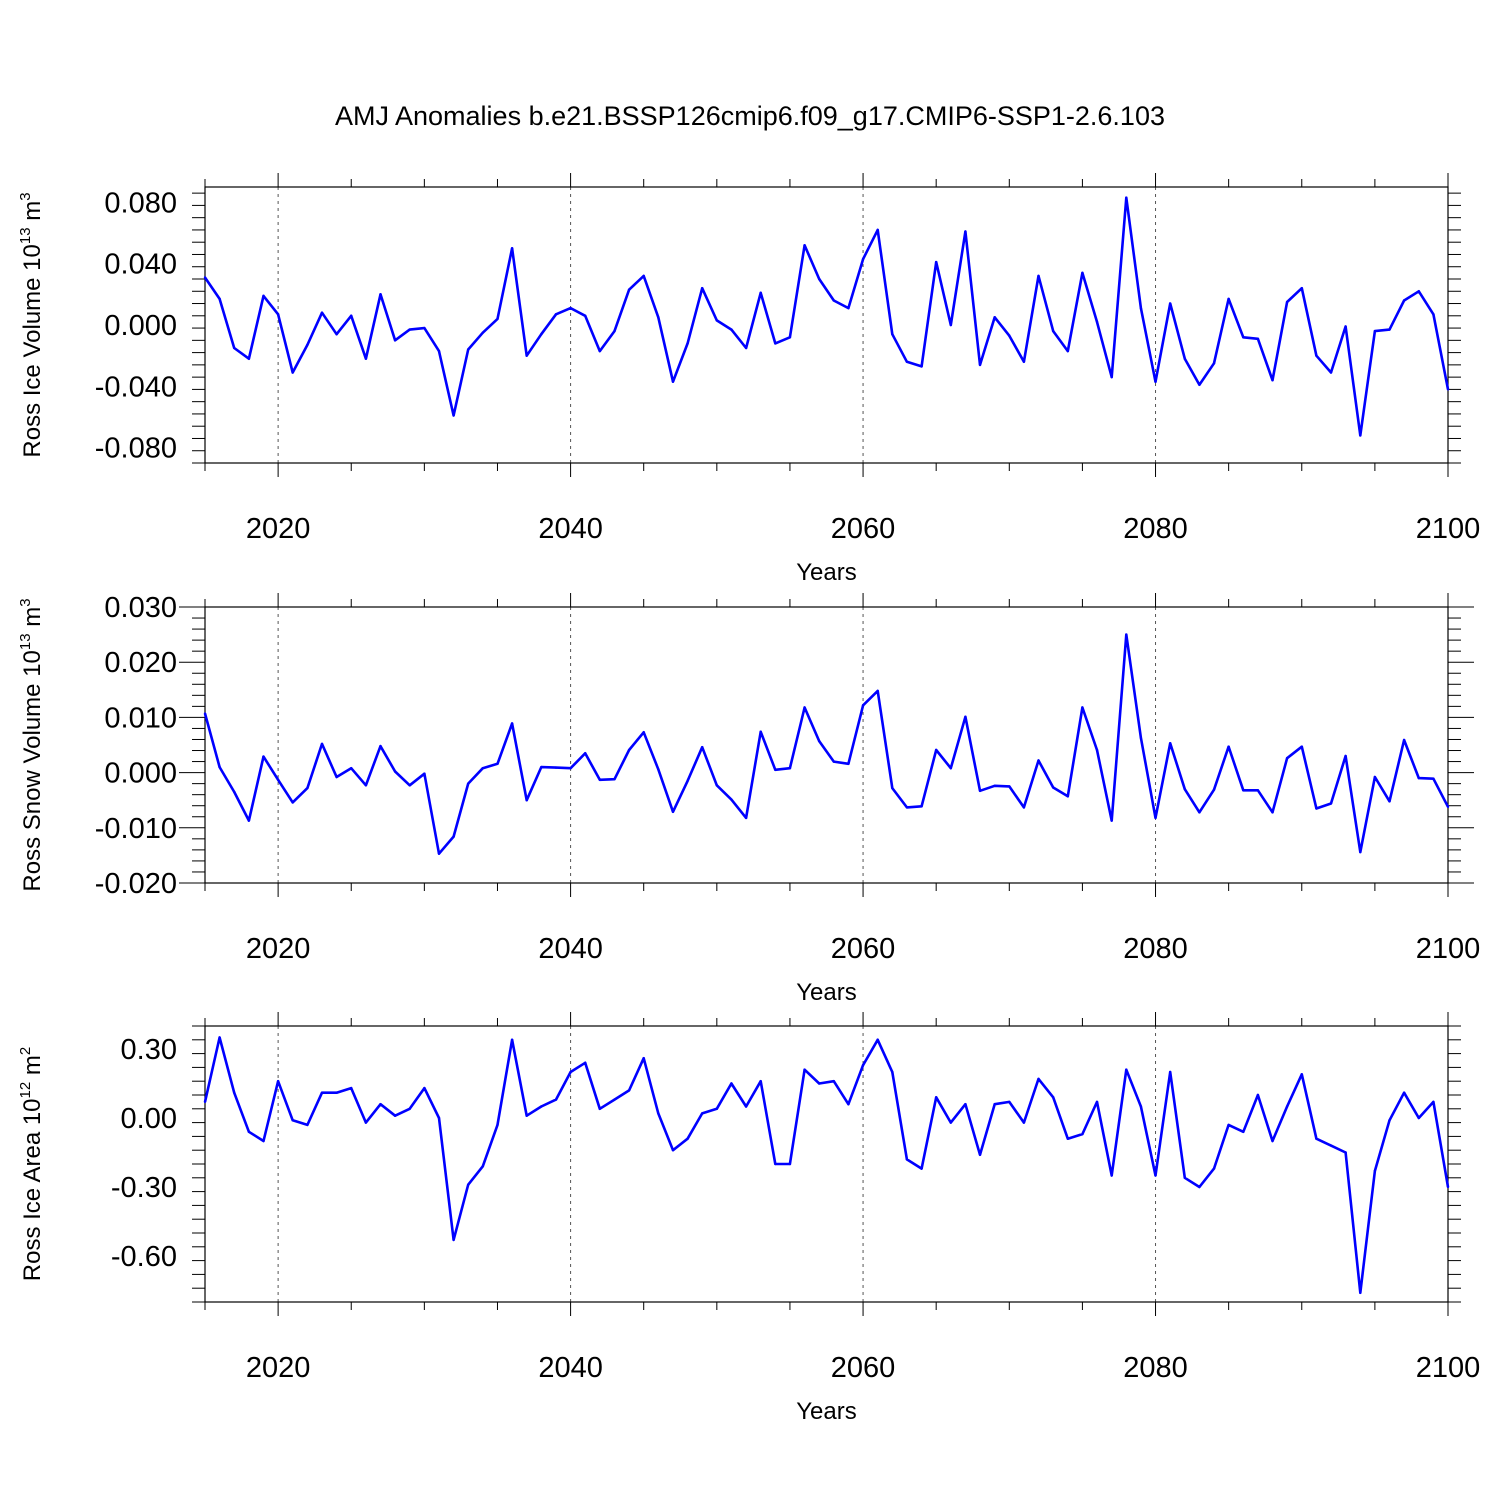 The width and height of the screenshot is (1500, 1500). Describe the element at coordinates (136, 387) in the screenshot. I see `y-tick-label: -0.040` at that location.